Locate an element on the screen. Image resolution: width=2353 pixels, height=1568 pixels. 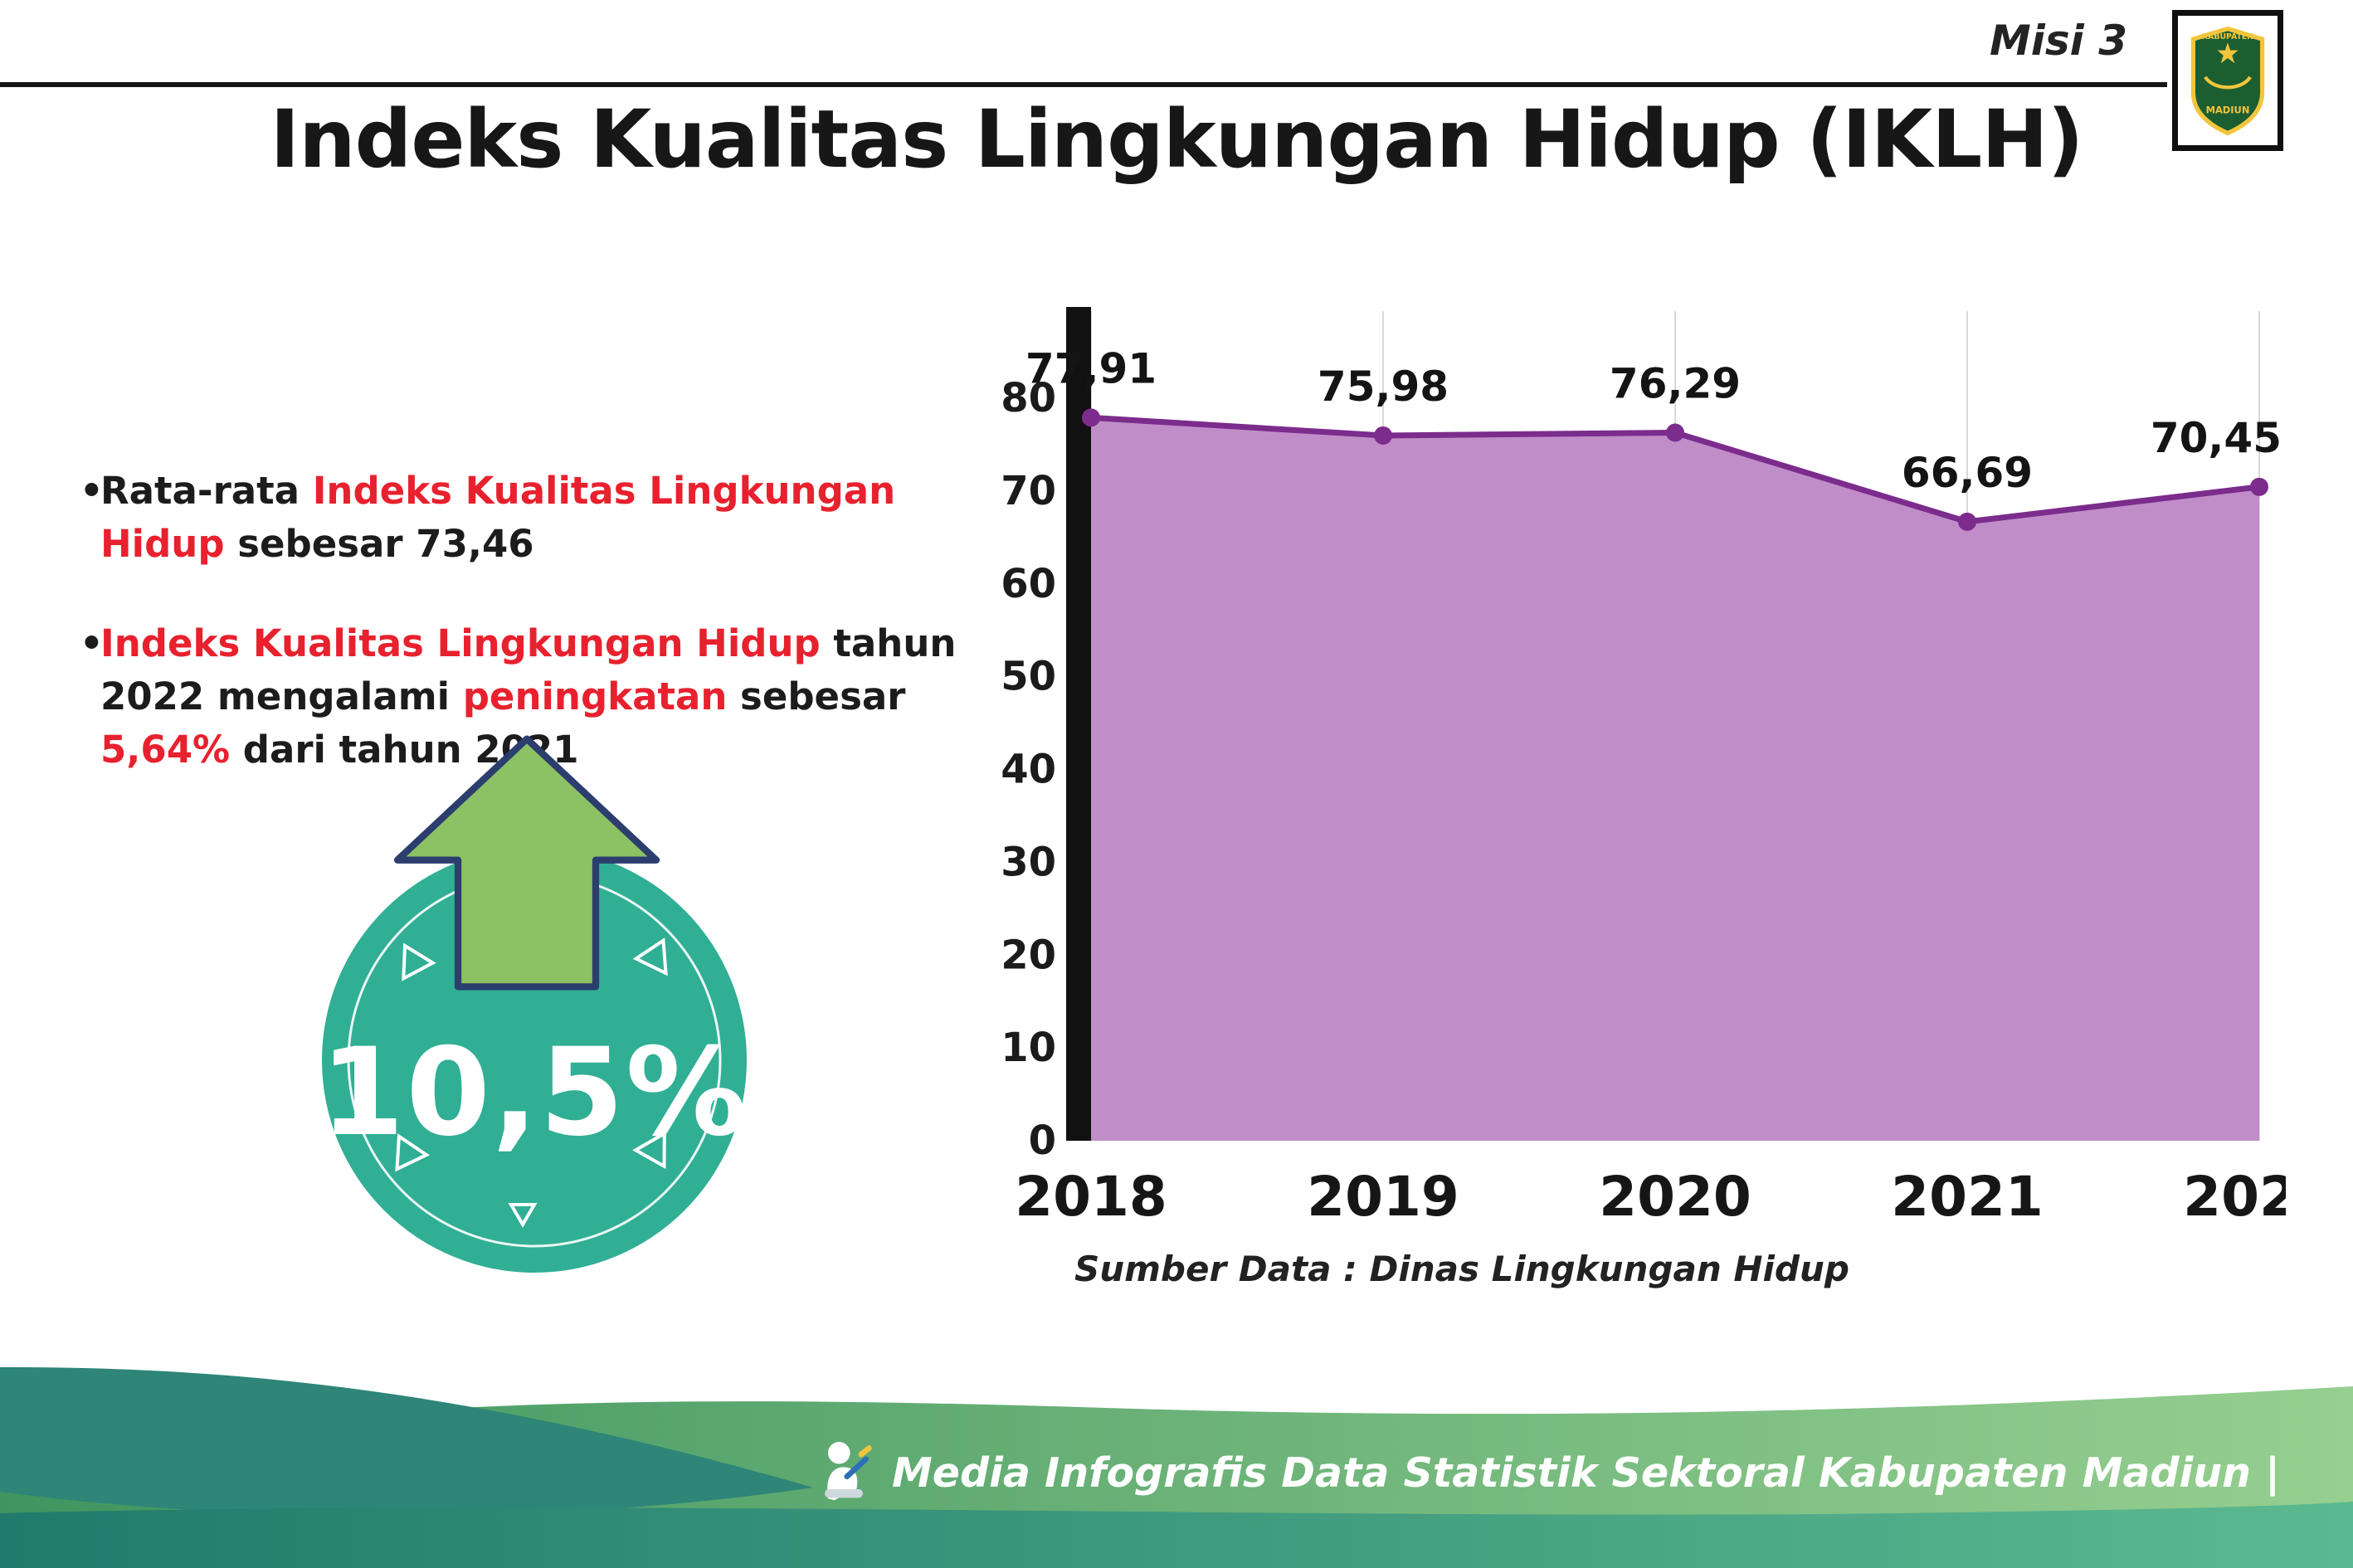
bullet-segment: peningkatan is located at coordinates (595, 696).